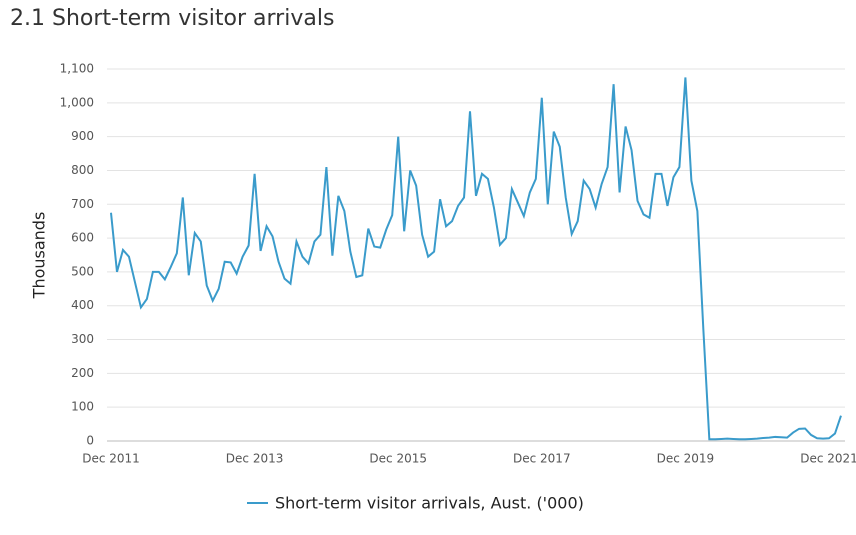 The image size is (856, 535). I want to click on y-tick-label: 1,100, so click(77, 69).